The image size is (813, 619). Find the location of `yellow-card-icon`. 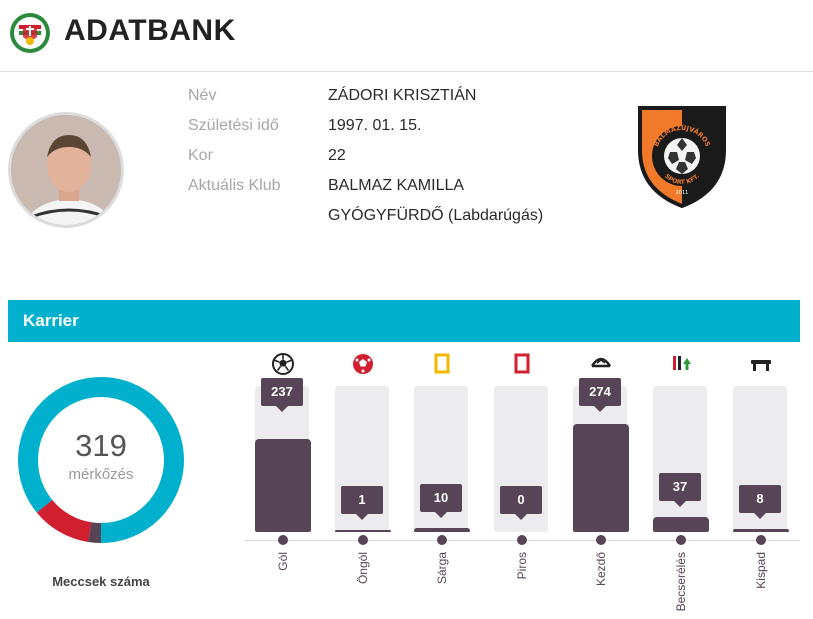

yellow-card-icon is located at coordinates (442, 364).